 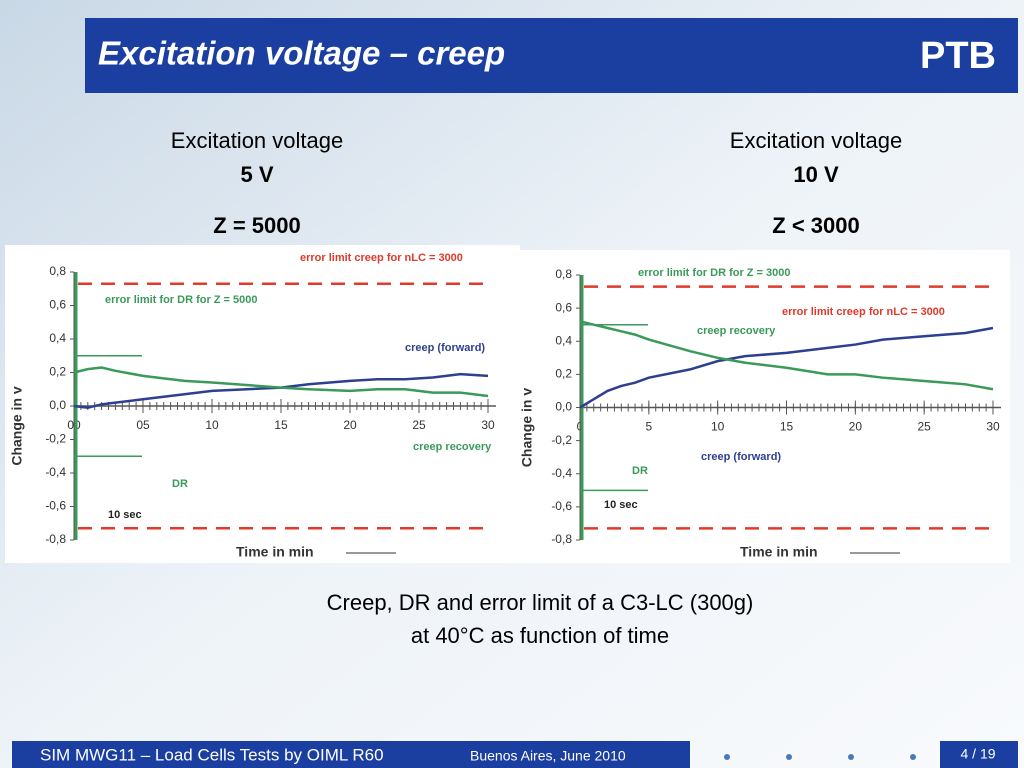 I want to click on page-number: 4 / 19, so click(x=977, y=754).